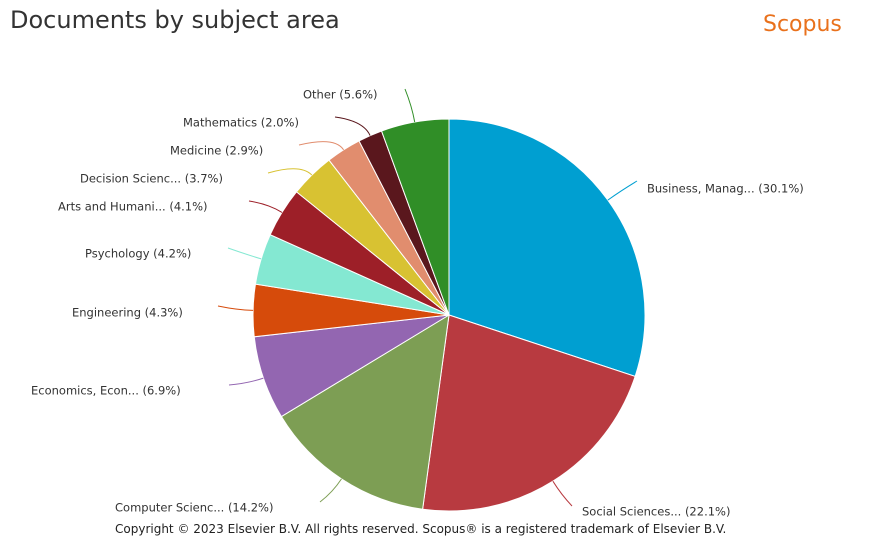 Image resolution: width=877 pixels, height=550 pixels. I want to click on slice-label: Other (5.6%), so click(340, 95).